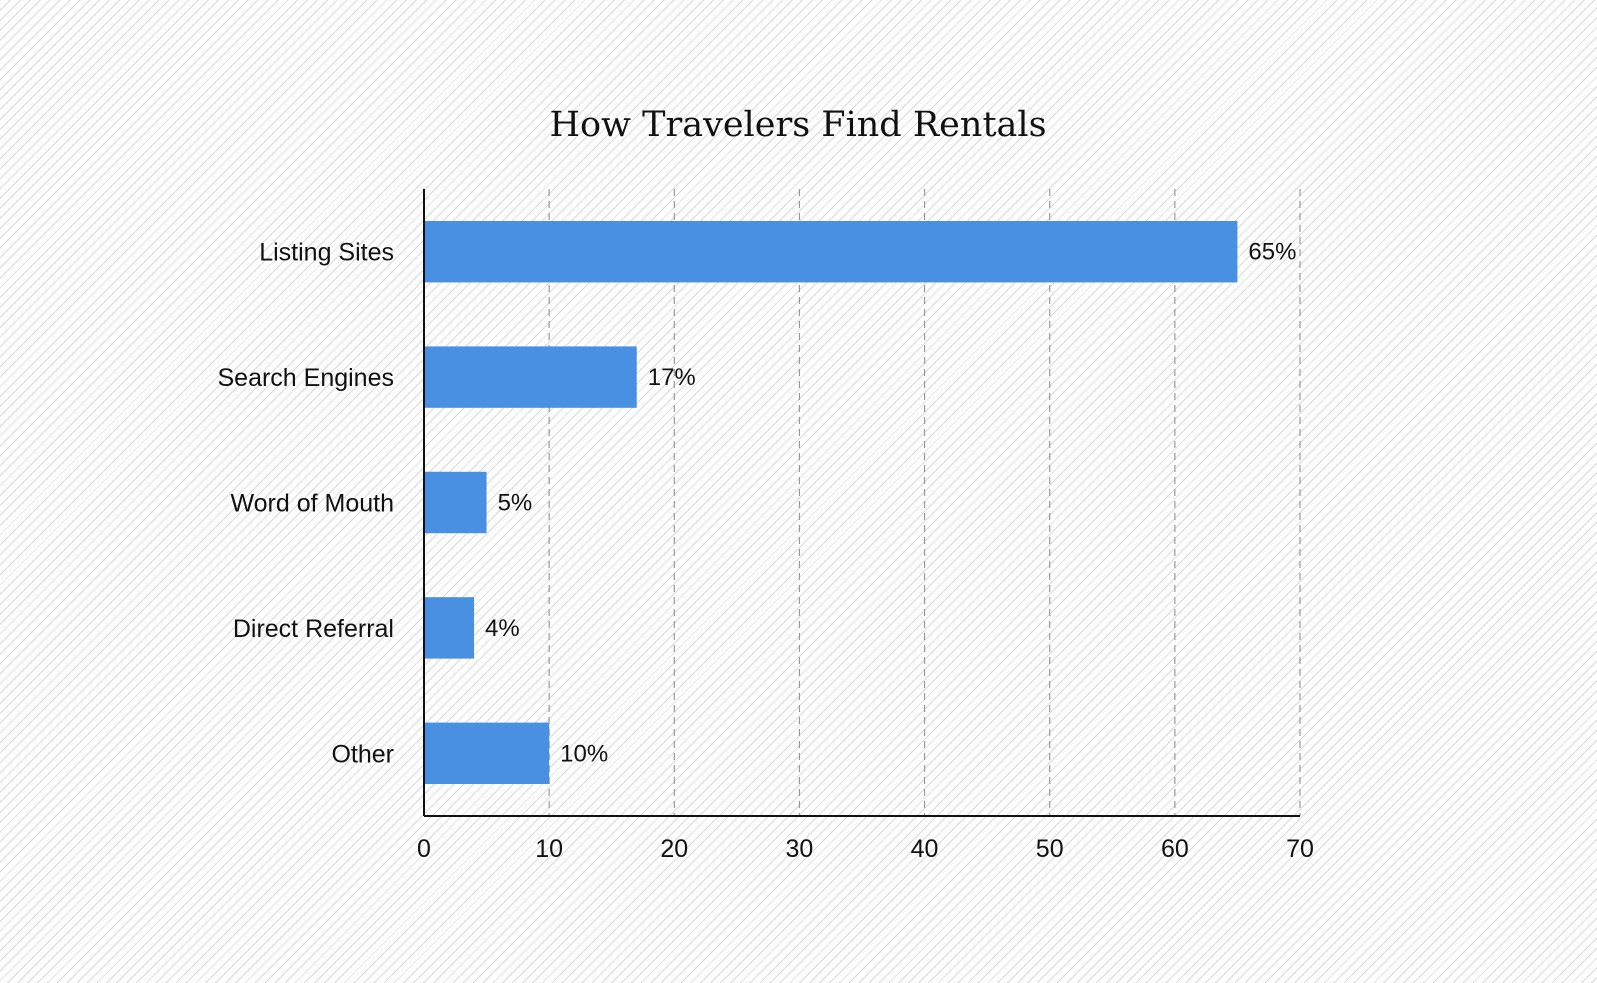  Describe the element at coordinates (549, 849) in the screenshot. I see `x-tick-label: 10` at that location.